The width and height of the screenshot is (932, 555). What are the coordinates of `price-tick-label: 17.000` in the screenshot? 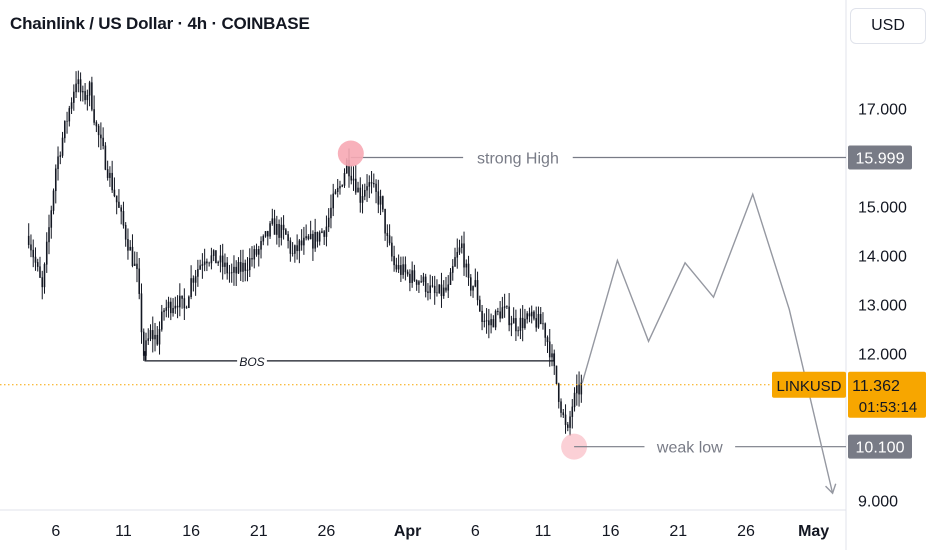 It's located at (882, 109).